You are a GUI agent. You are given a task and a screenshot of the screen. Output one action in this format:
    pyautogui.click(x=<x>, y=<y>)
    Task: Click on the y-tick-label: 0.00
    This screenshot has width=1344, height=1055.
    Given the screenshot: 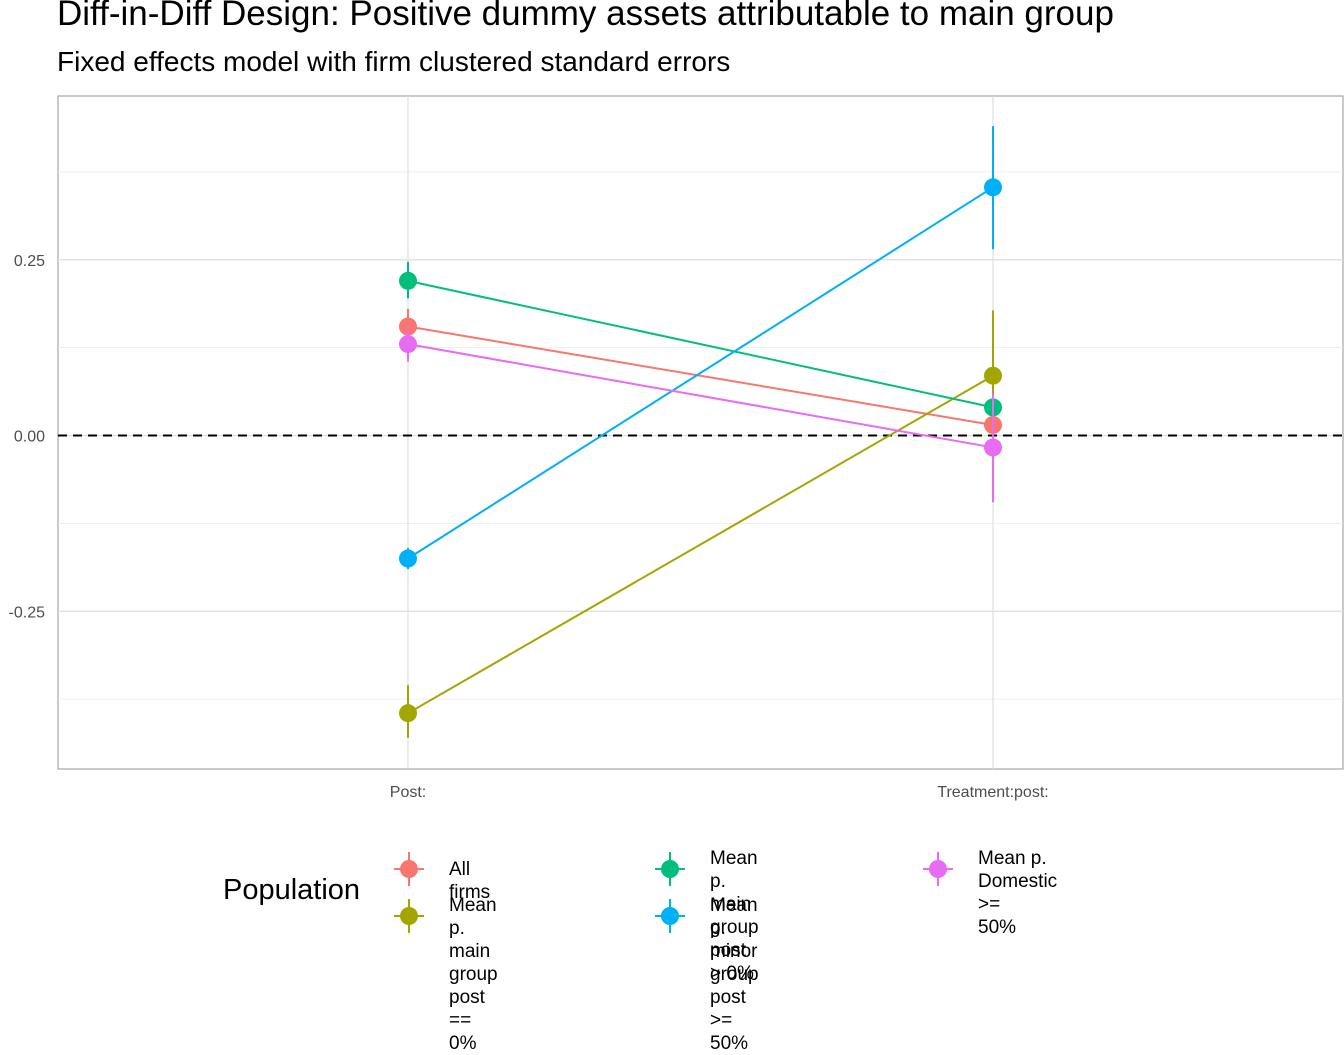 What is the action you would take?
    pyautogui.click(x=29, y=437)
    